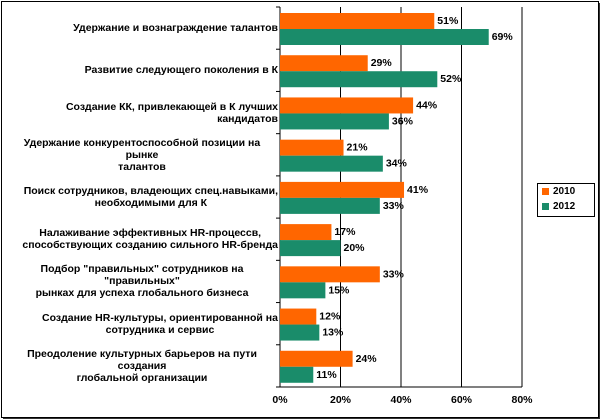 Image resolution: width=600 pixels, height=419 pixels. Describe the element at coordinates (339, 290) in the screenshot. I see `data-label-2012: 15%` at that location.